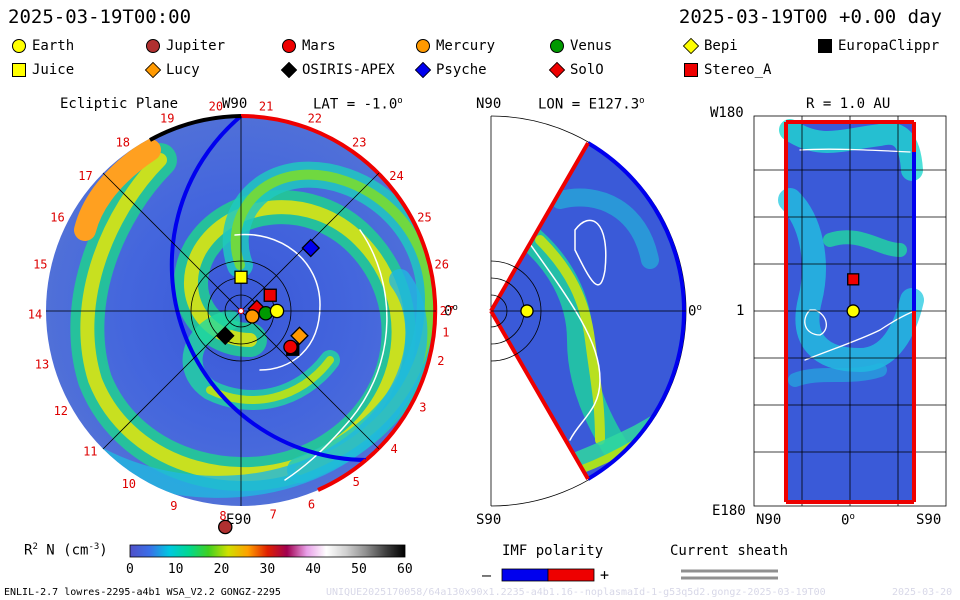  I want to click on carrington-label: 25, so click(424, 218).